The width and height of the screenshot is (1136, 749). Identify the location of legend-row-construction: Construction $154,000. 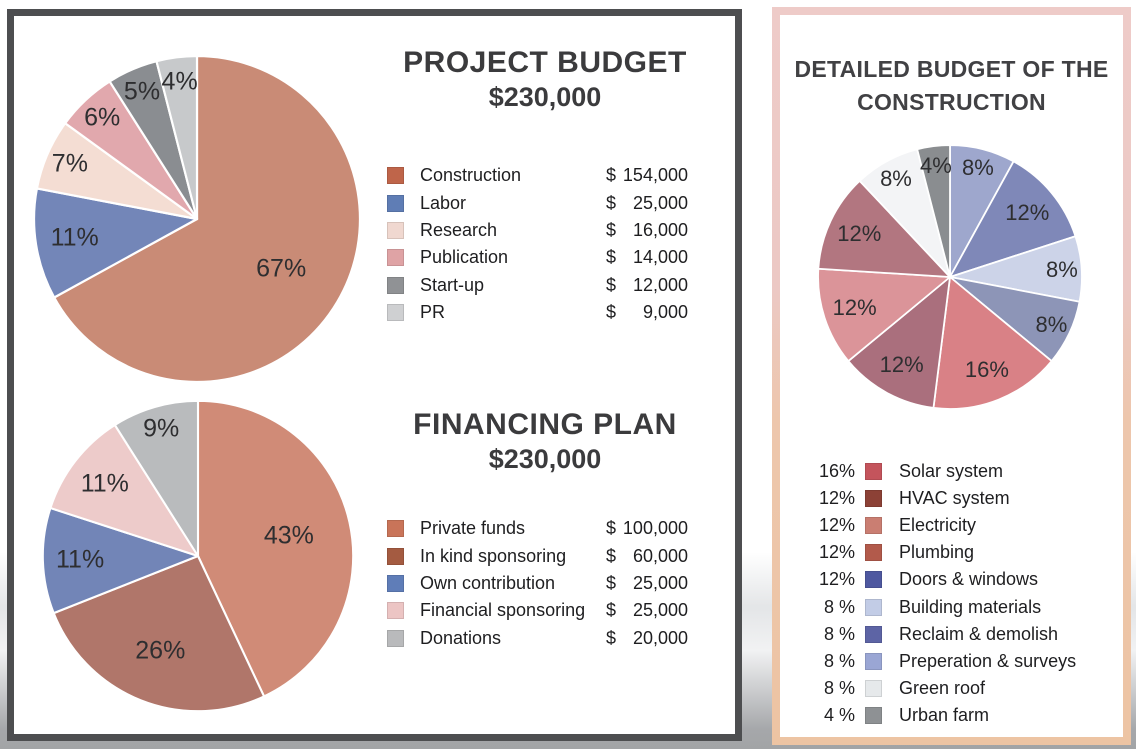
(537, 175).